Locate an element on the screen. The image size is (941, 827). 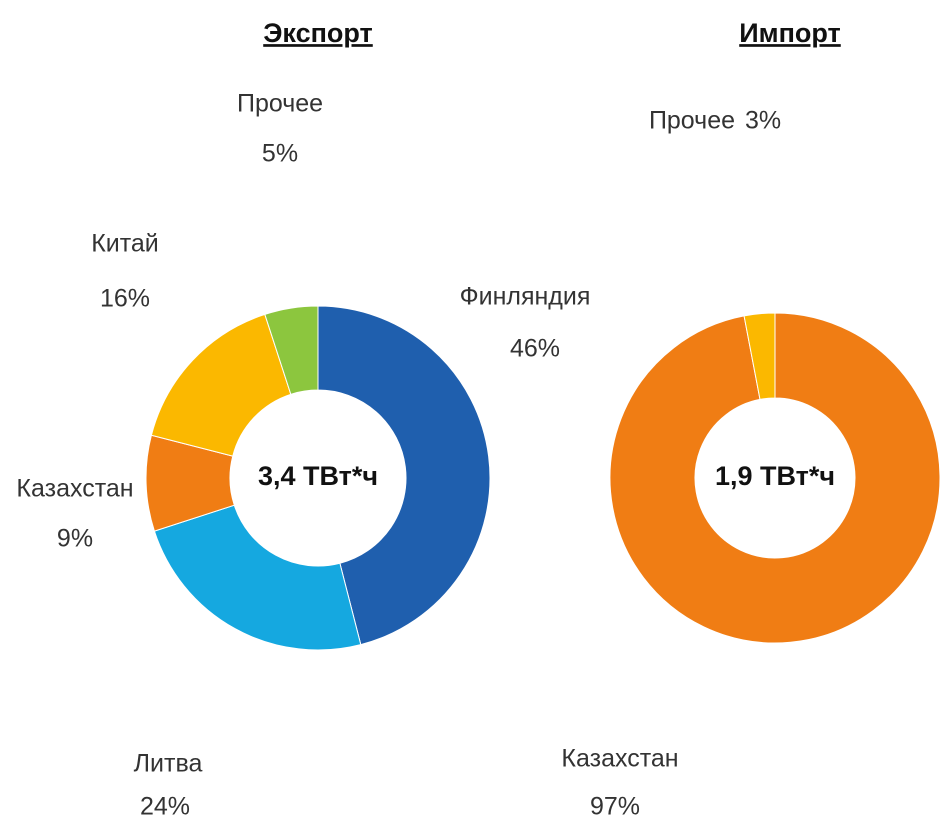
center-label: 1,9 ТВт*ч is located at coordinates (775, 476).